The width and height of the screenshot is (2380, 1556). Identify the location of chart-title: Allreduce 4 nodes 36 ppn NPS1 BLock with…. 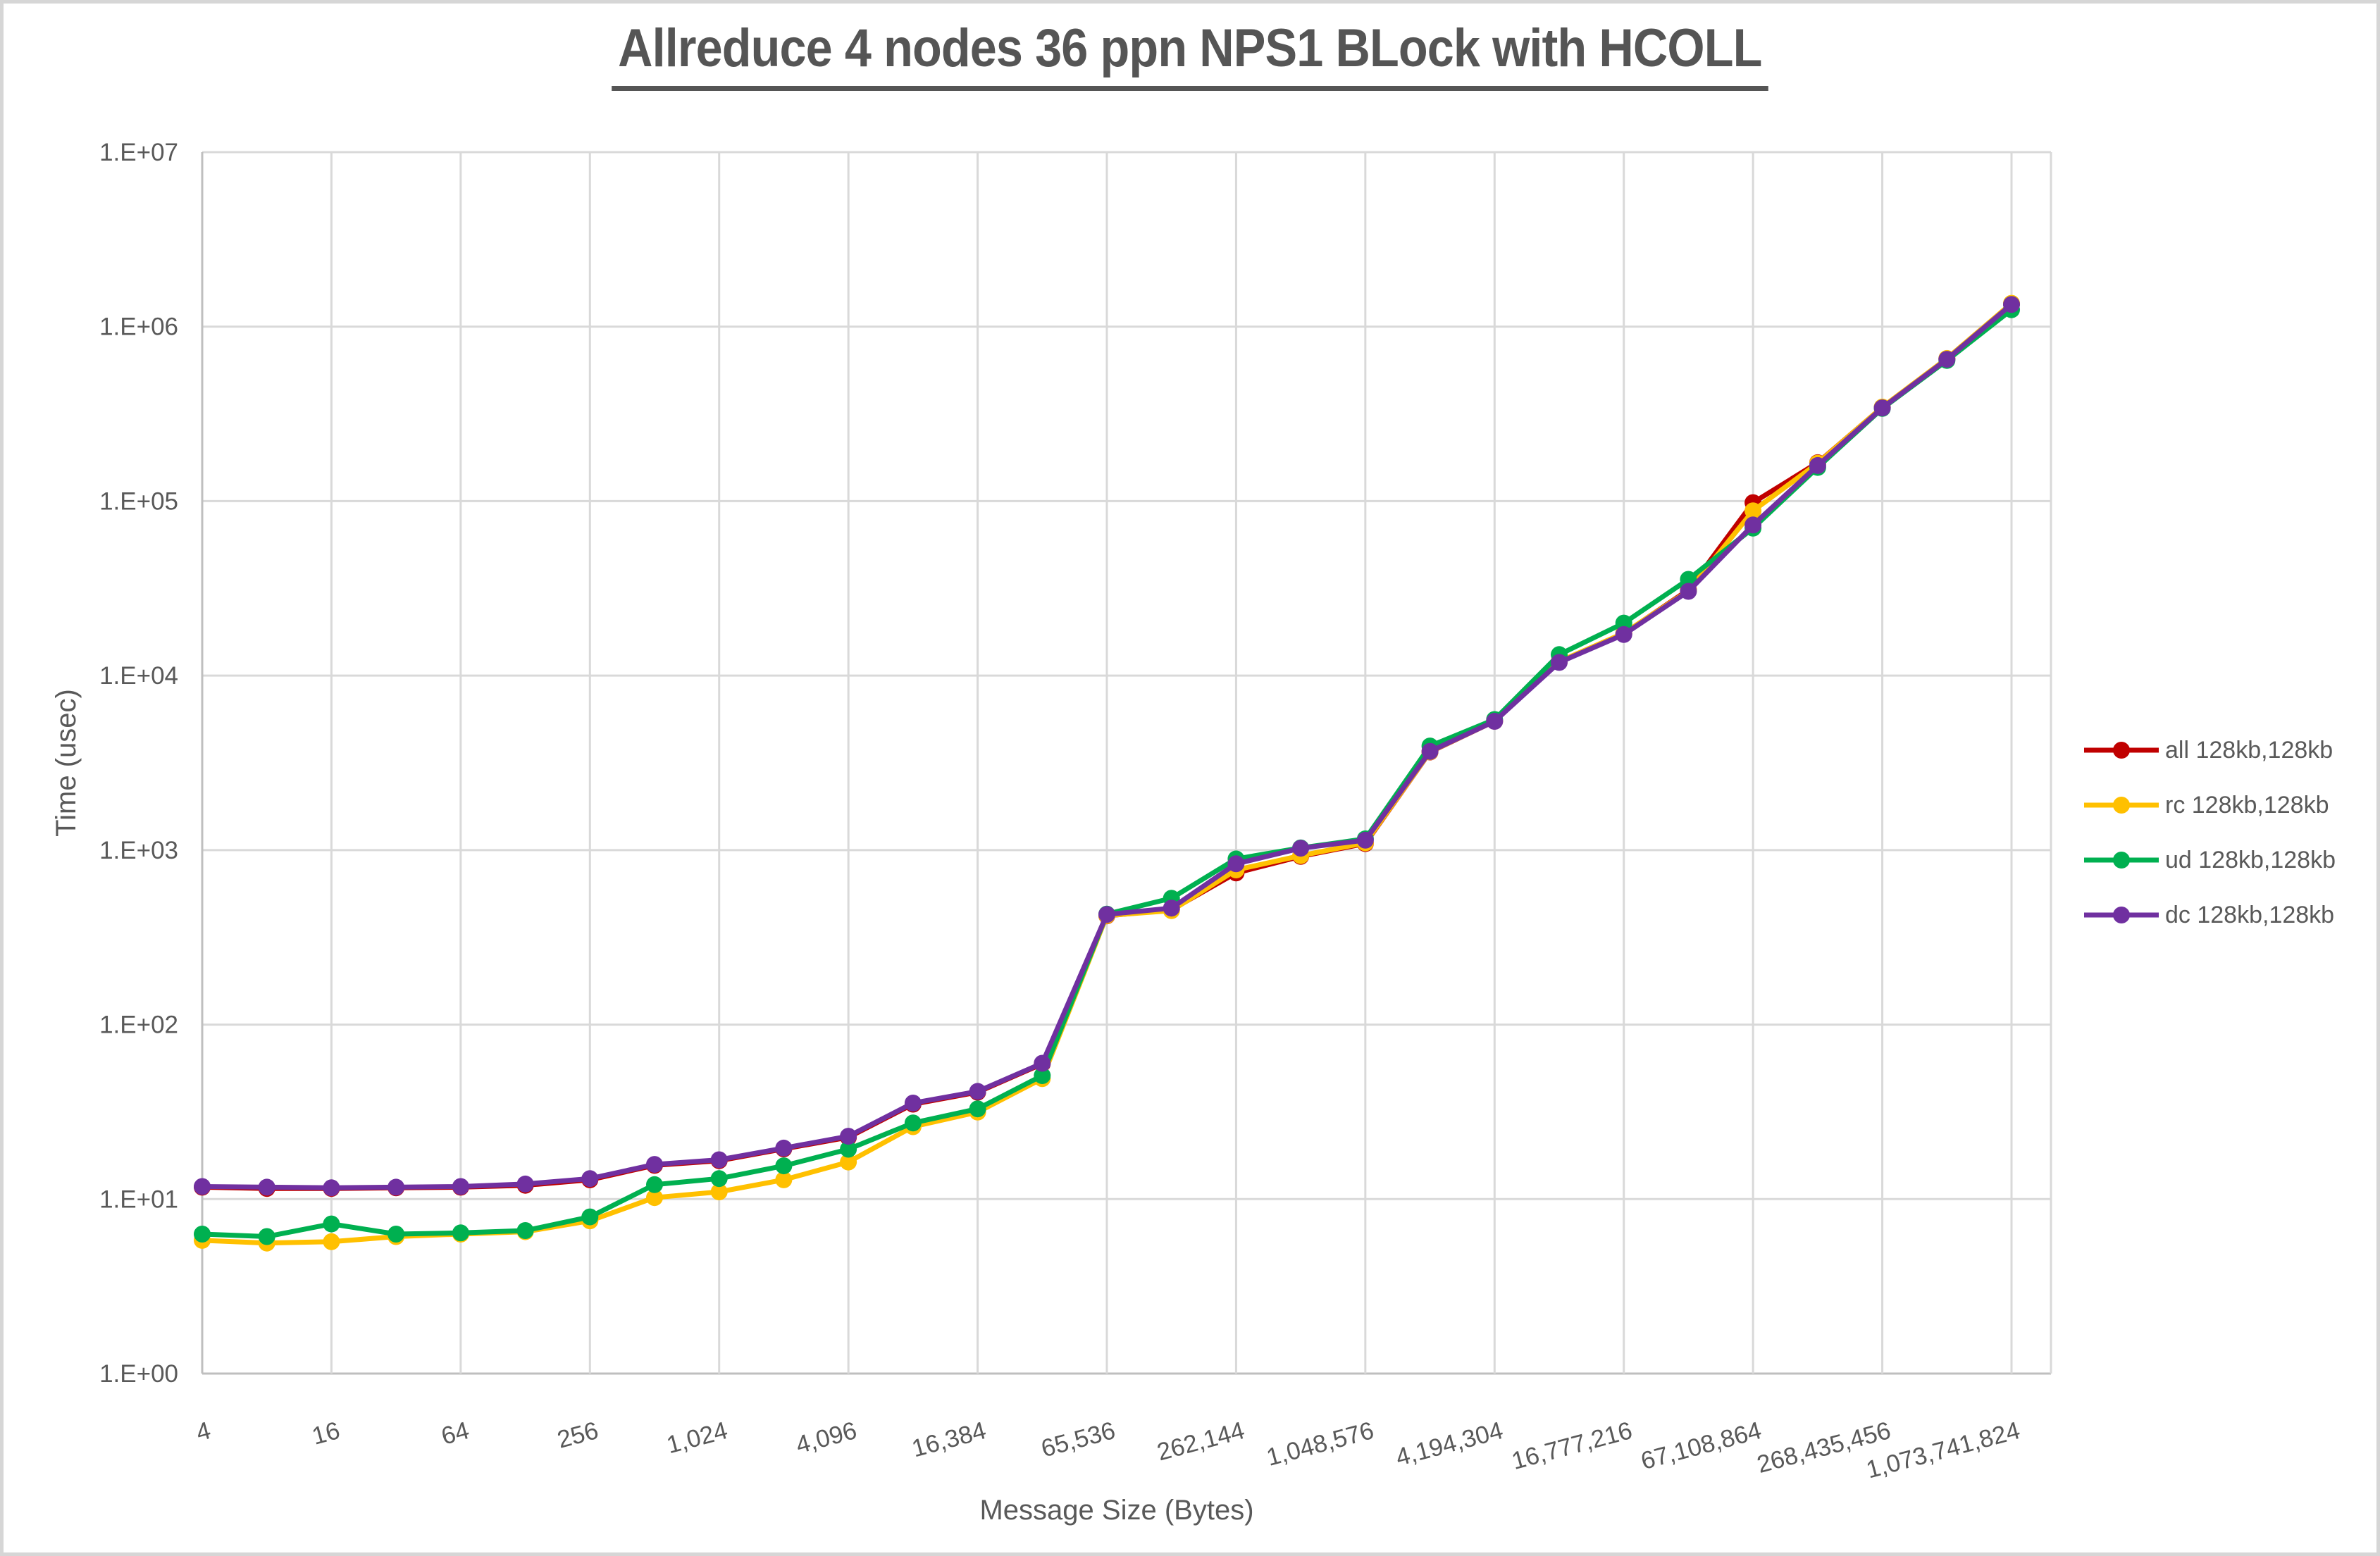
(1190, 54).